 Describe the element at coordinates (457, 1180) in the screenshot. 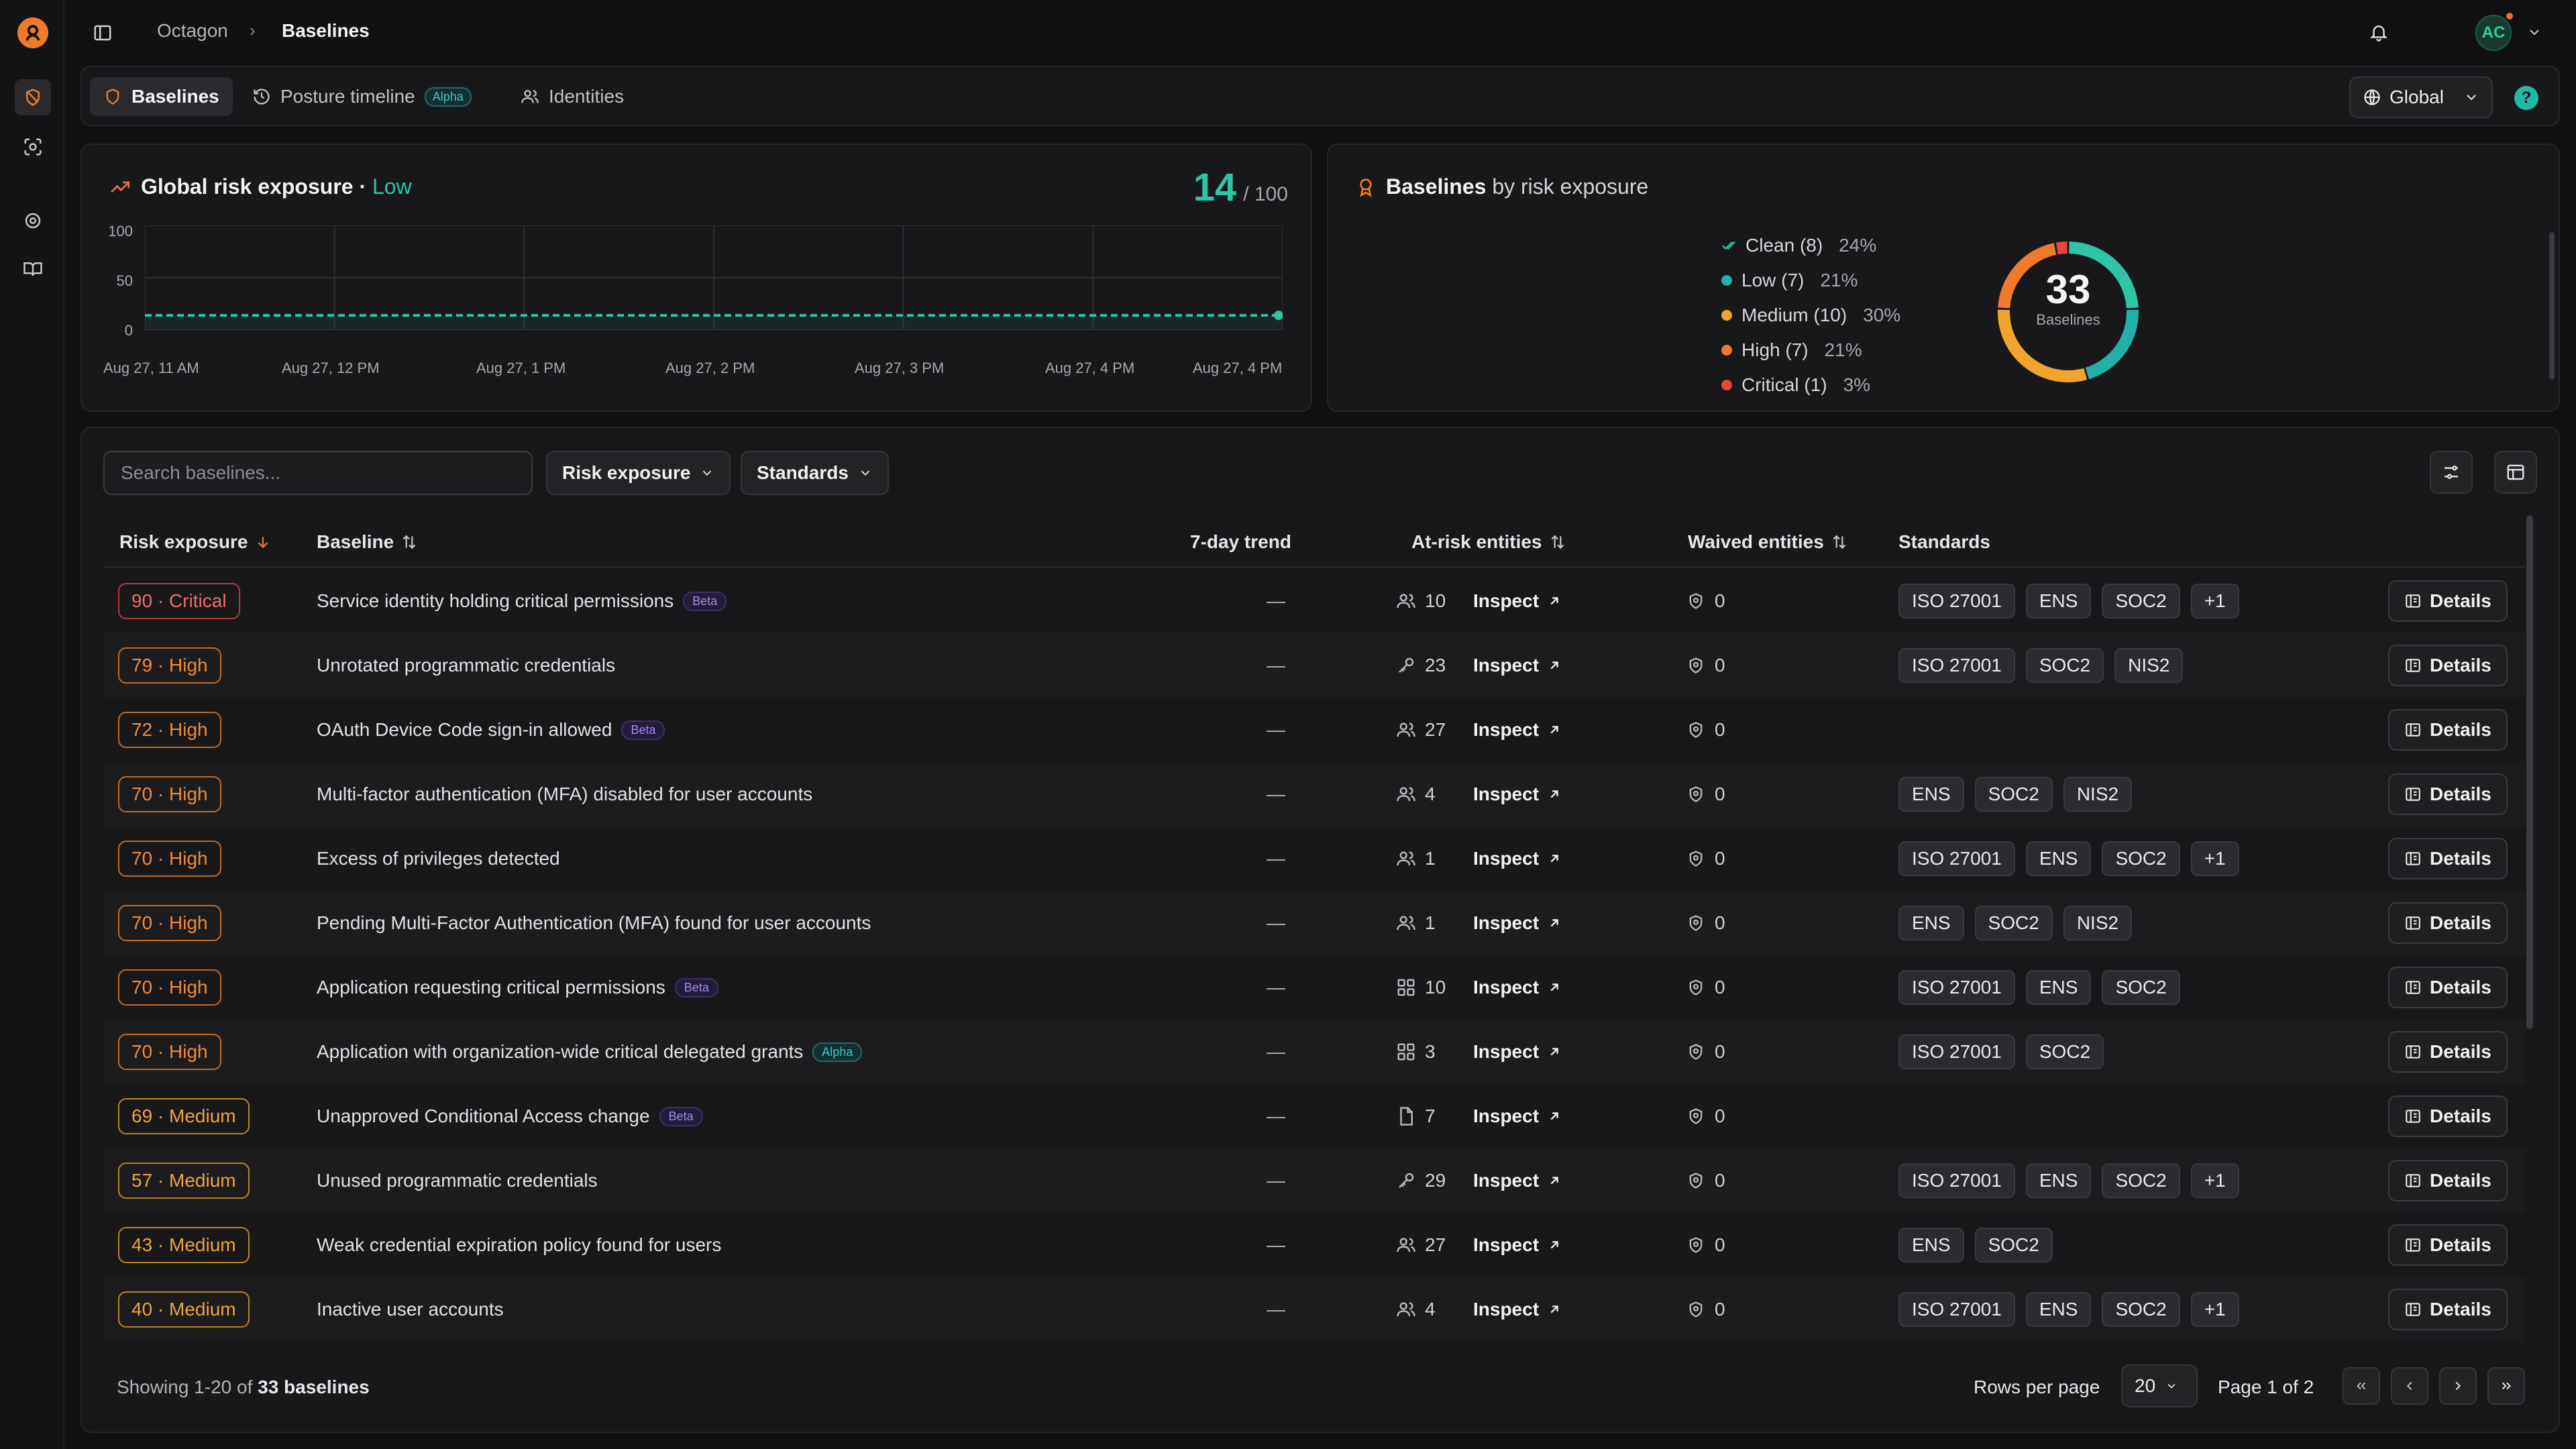

I see `baseline-name: Unused programmatic credentials` at that location.